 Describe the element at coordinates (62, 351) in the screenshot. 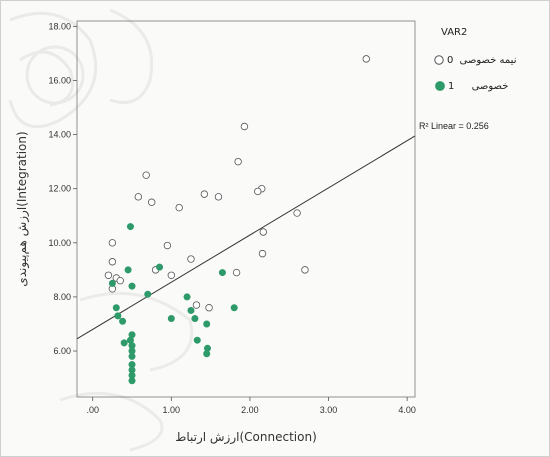

I see `y-tick-label: 6.00` at that location.